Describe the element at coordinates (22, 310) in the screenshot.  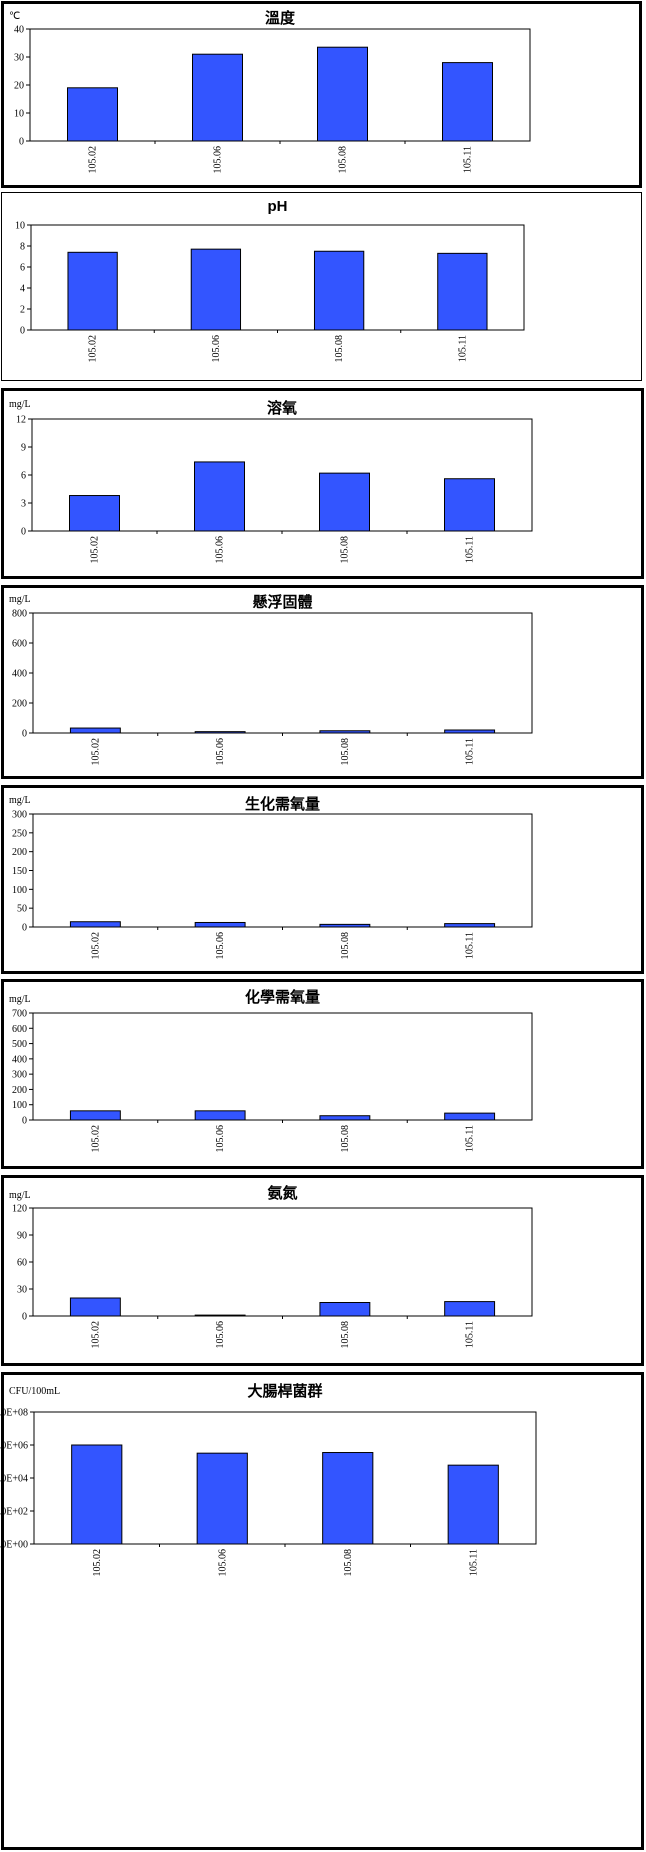
I see `y-tick-label: 2` at that location.